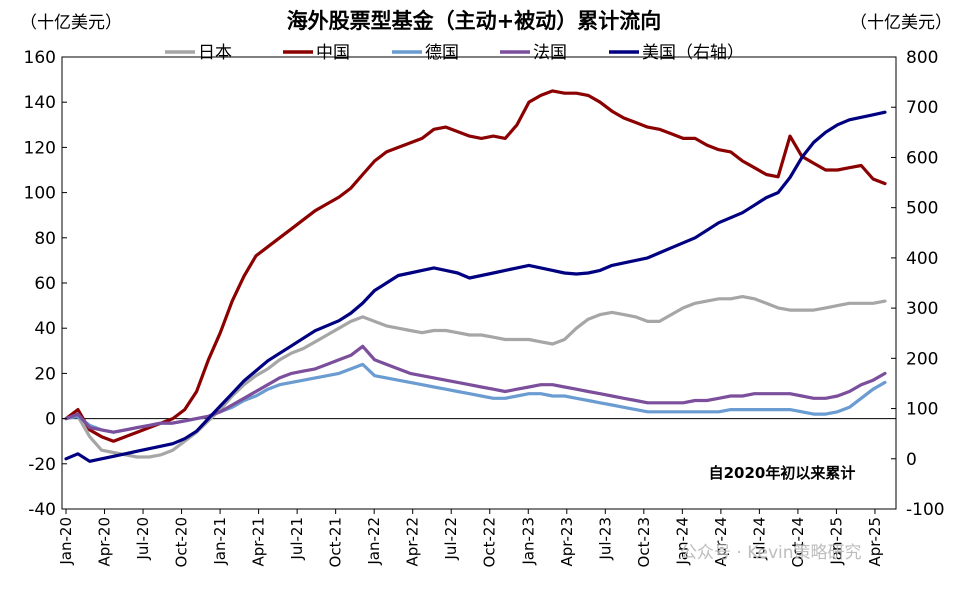 The width and height of the screenshot is (966, 591). Describe the element at coordinates (798, 542) in the screenshot. I see `x-tick-label: Oct-24` at that location.